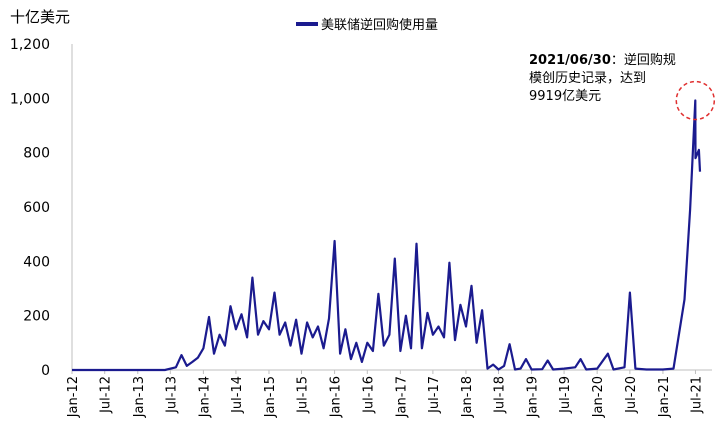 Image resolution: width=724 pixels, height=438 pixels. Describe the element at coordinates (36, 208) in the screenshot. I see `y-tick-label: 600` at that location.